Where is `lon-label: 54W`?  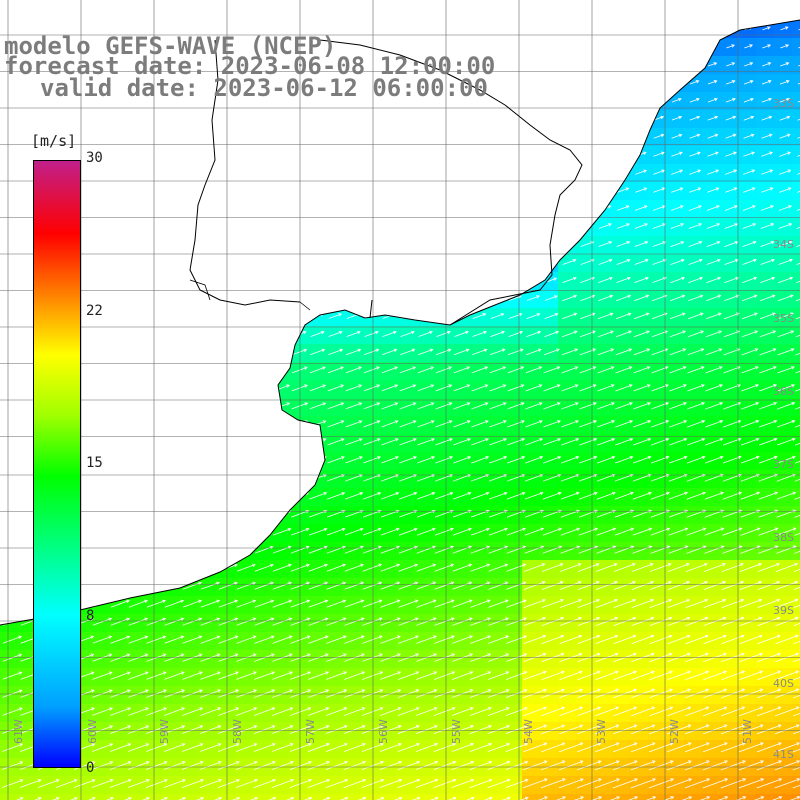
lon-label: 54W is located at coordinates (528, 731).